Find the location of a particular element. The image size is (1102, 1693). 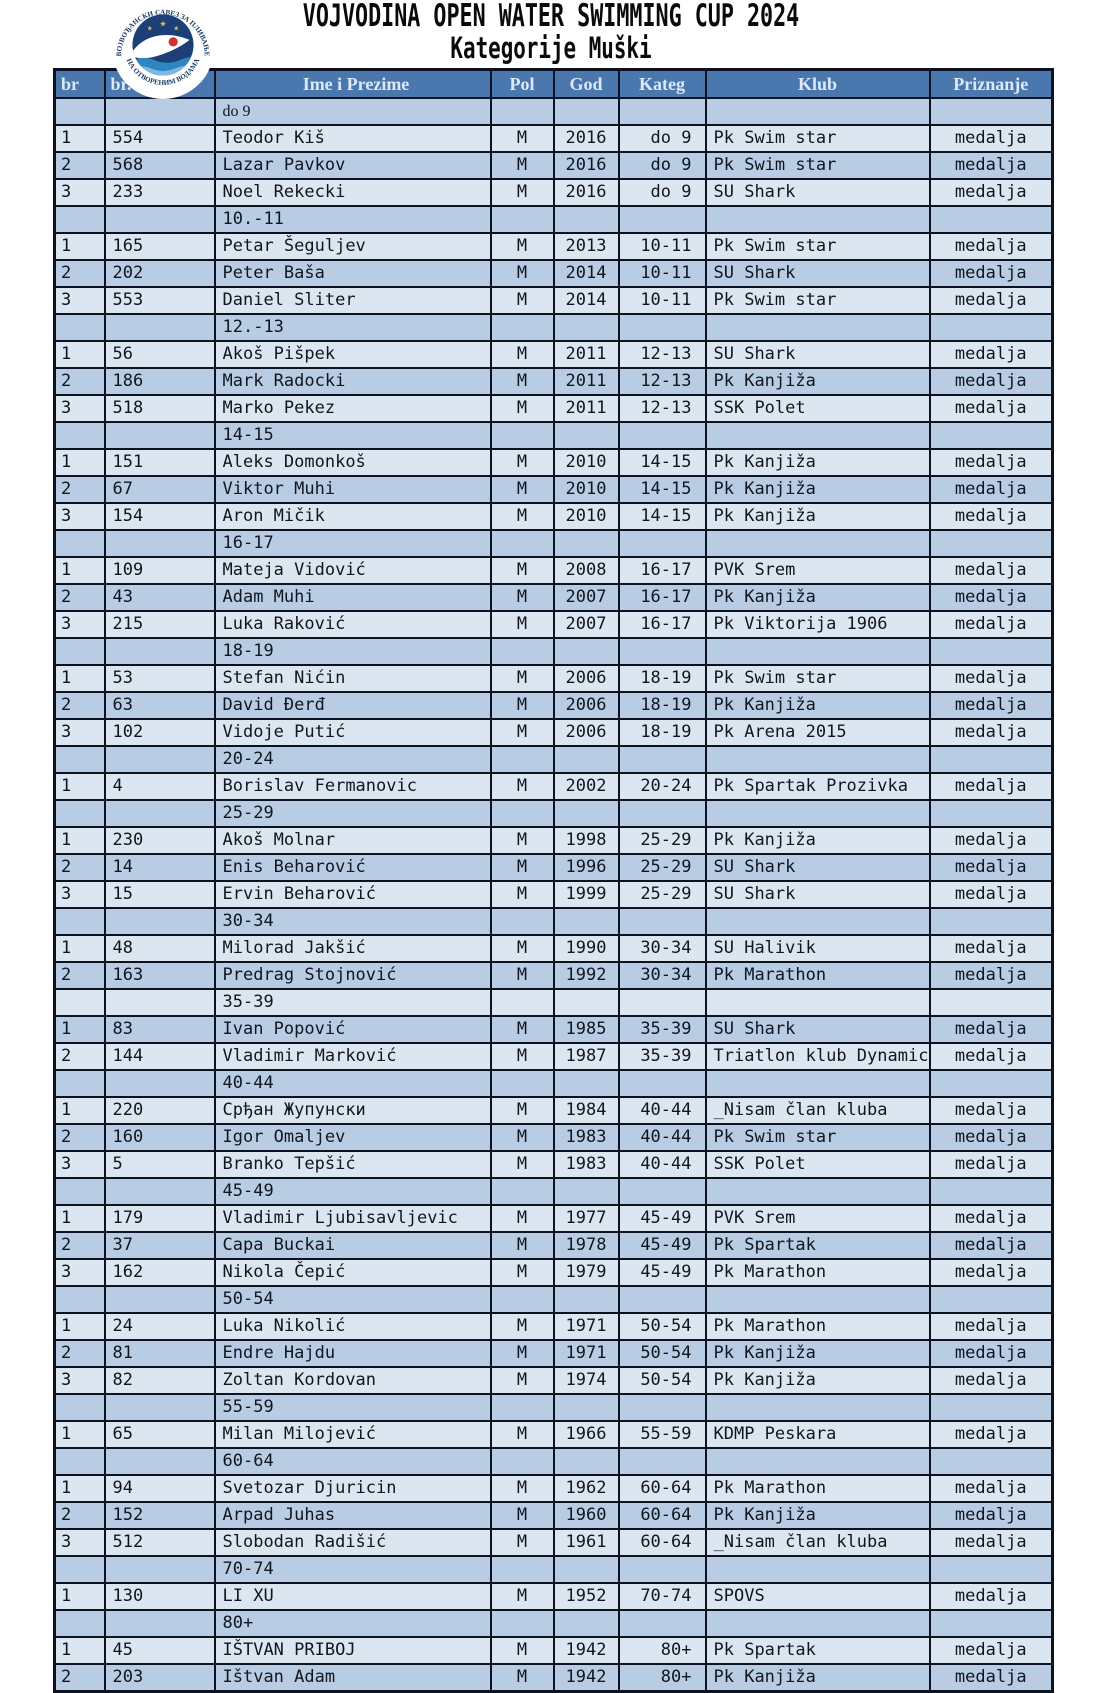

cell-name: Noel Rekecki is located at coordinates (352, 192).